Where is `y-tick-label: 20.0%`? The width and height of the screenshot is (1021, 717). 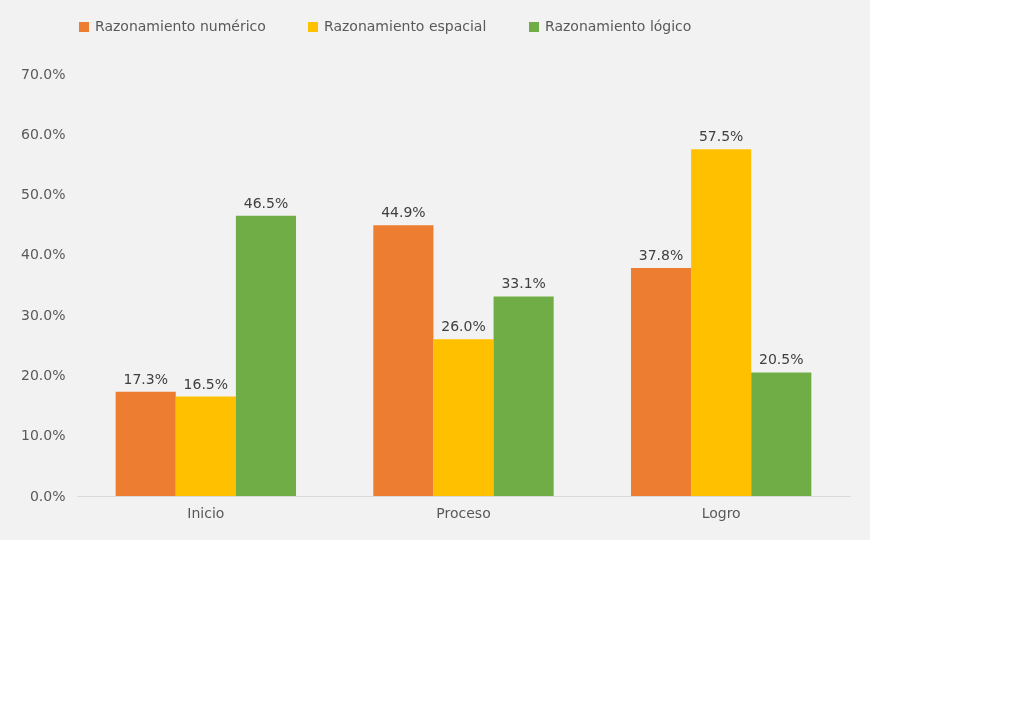
y-tick-label: 20.0% is located at coordinates (43, 374).